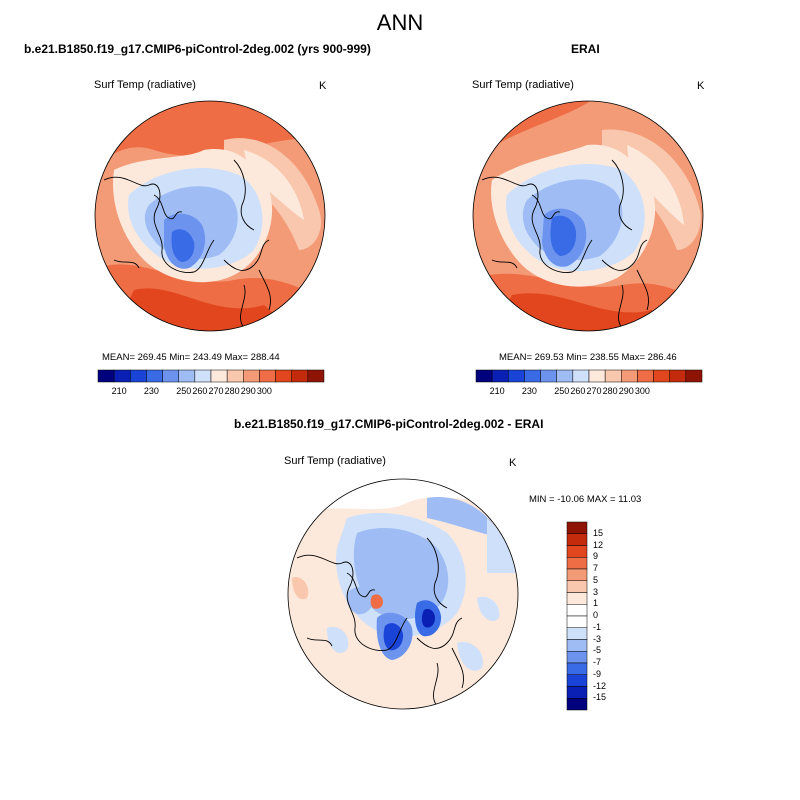  I want to click on panel-model-variable: Surf Temp (radiative), so click(145, 85).